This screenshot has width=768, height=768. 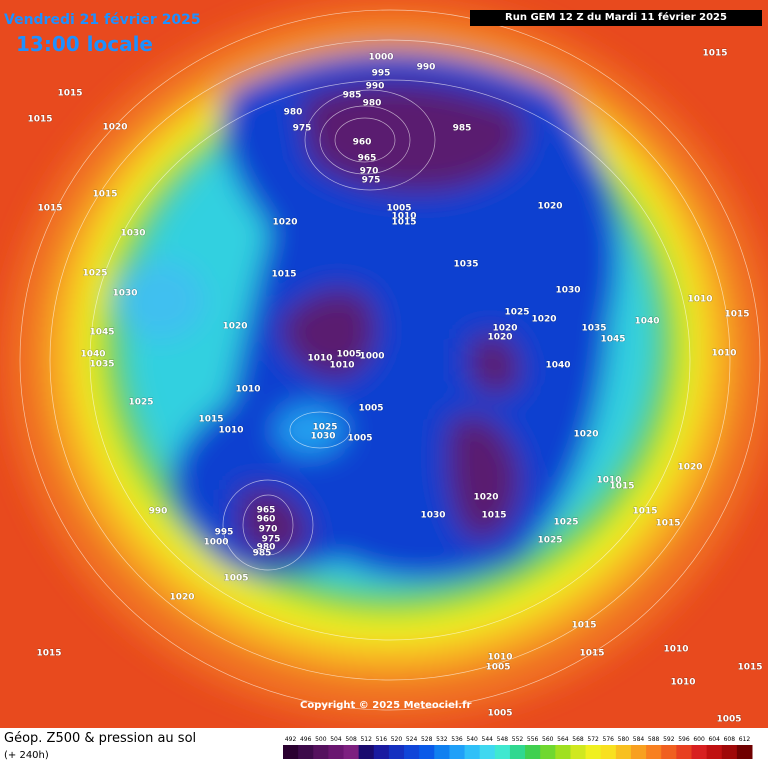 What do you see at coordinates (427, 739) in the screenshot?
I see `colorbar-tick-label: 528` at bounding box center [427, 739].